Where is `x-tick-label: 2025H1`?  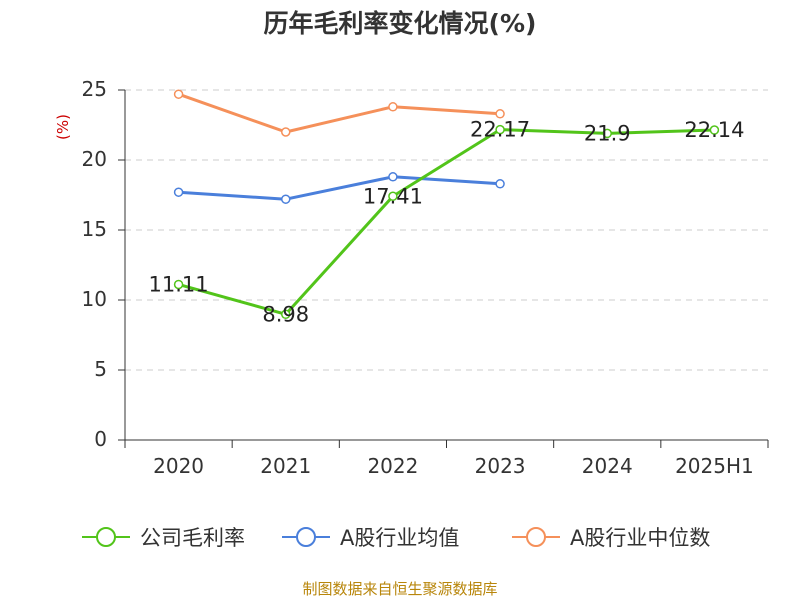
x-tick-label: 2025H1 is located at coordinates (714, 466).